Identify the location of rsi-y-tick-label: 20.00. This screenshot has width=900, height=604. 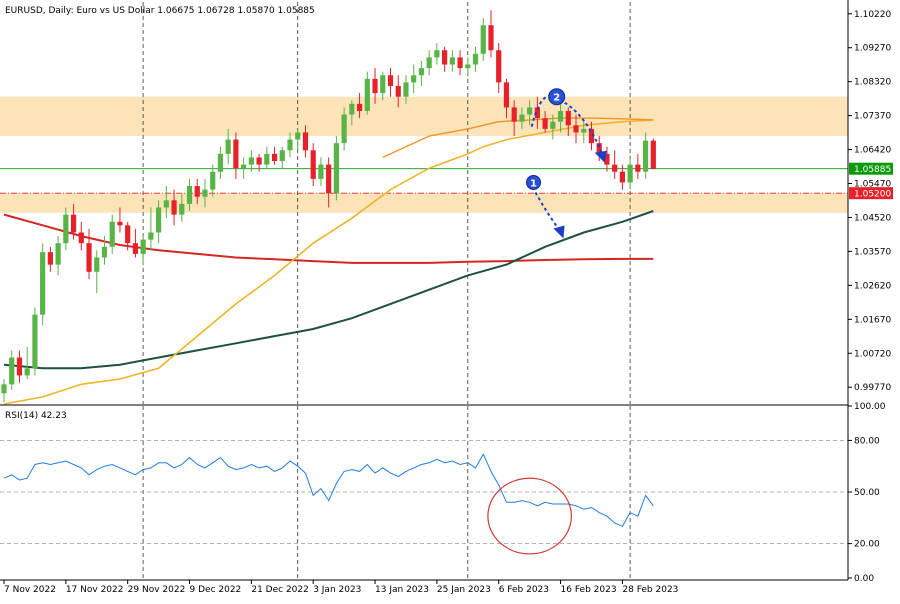
(867, 545).